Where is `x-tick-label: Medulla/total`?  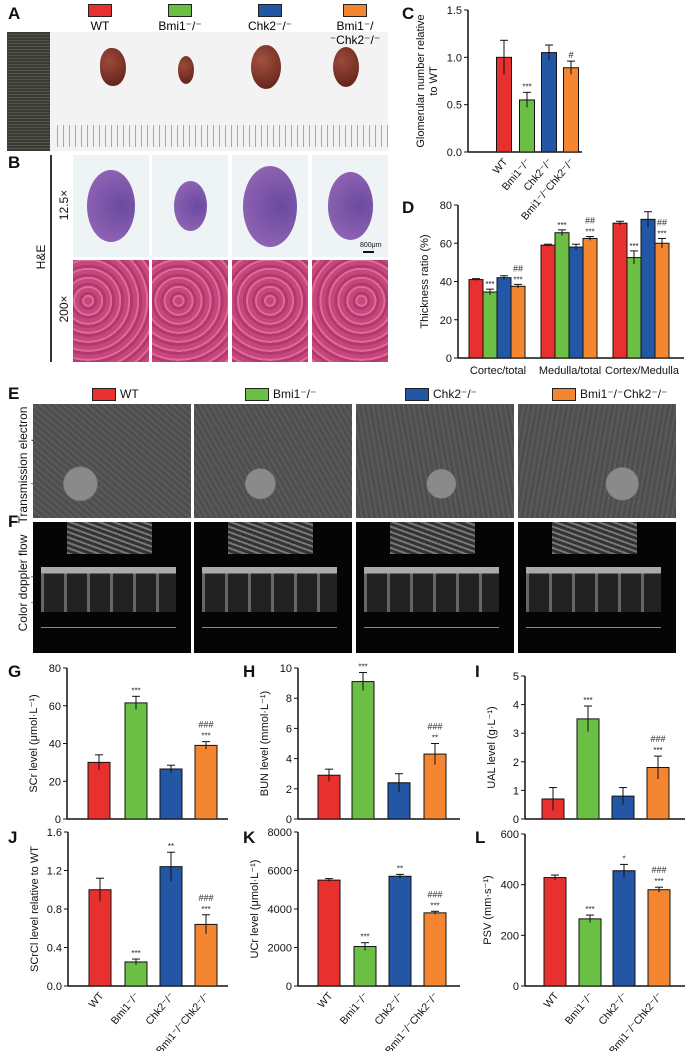
x-tick-label: Medulla/total is located at coordinates (570, 371).